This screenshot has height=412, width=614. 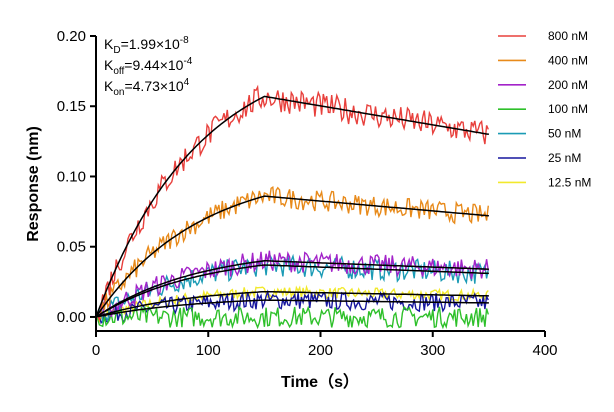 I want to click on kon-main: K, so click(x=109, y=86).